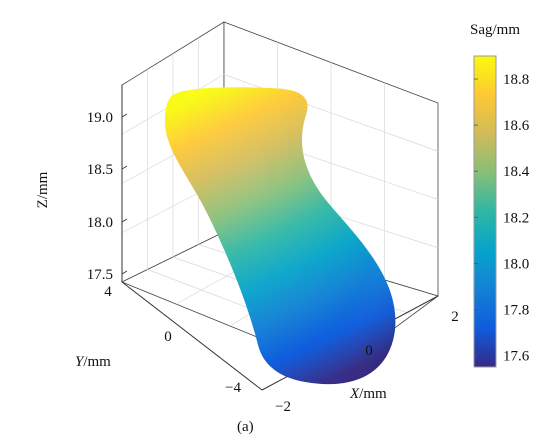  I want to click on colorbar-tick-label: 18.4, so click(516, 172).